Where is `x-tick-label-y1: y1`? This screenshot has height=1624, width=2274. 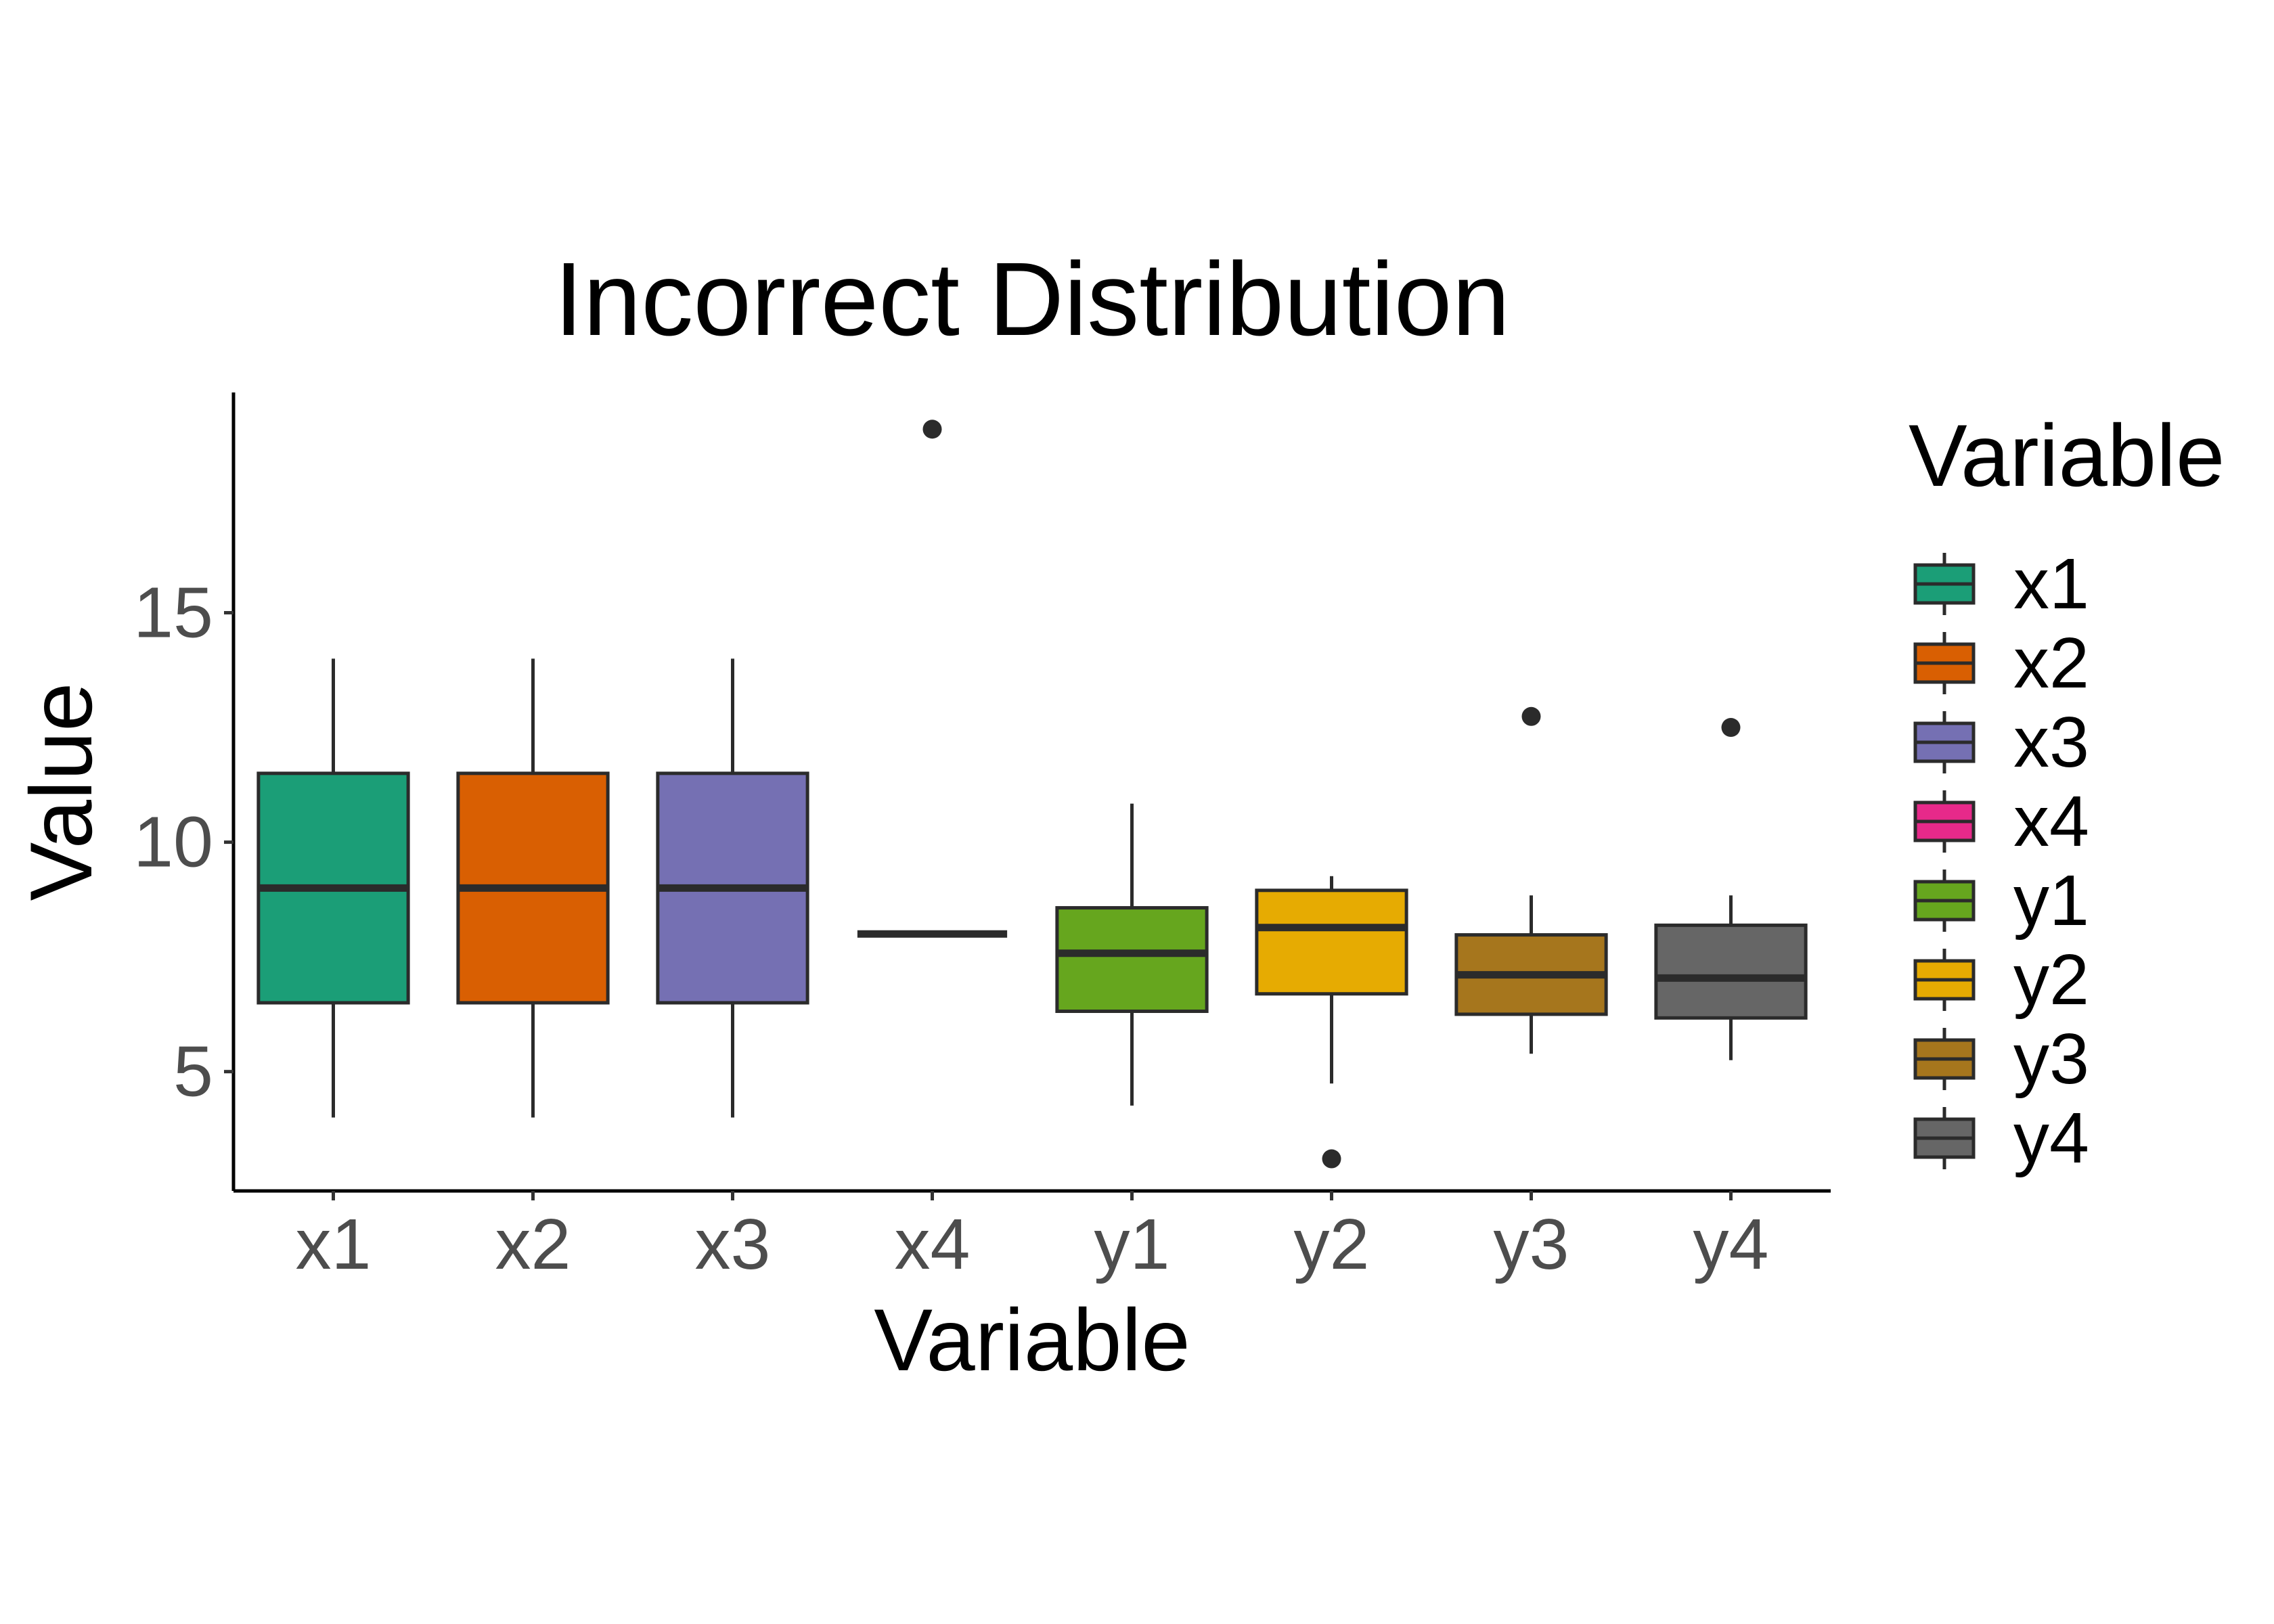
x-tick-label-y1: y1 is located at coordinates (1132, 1244).